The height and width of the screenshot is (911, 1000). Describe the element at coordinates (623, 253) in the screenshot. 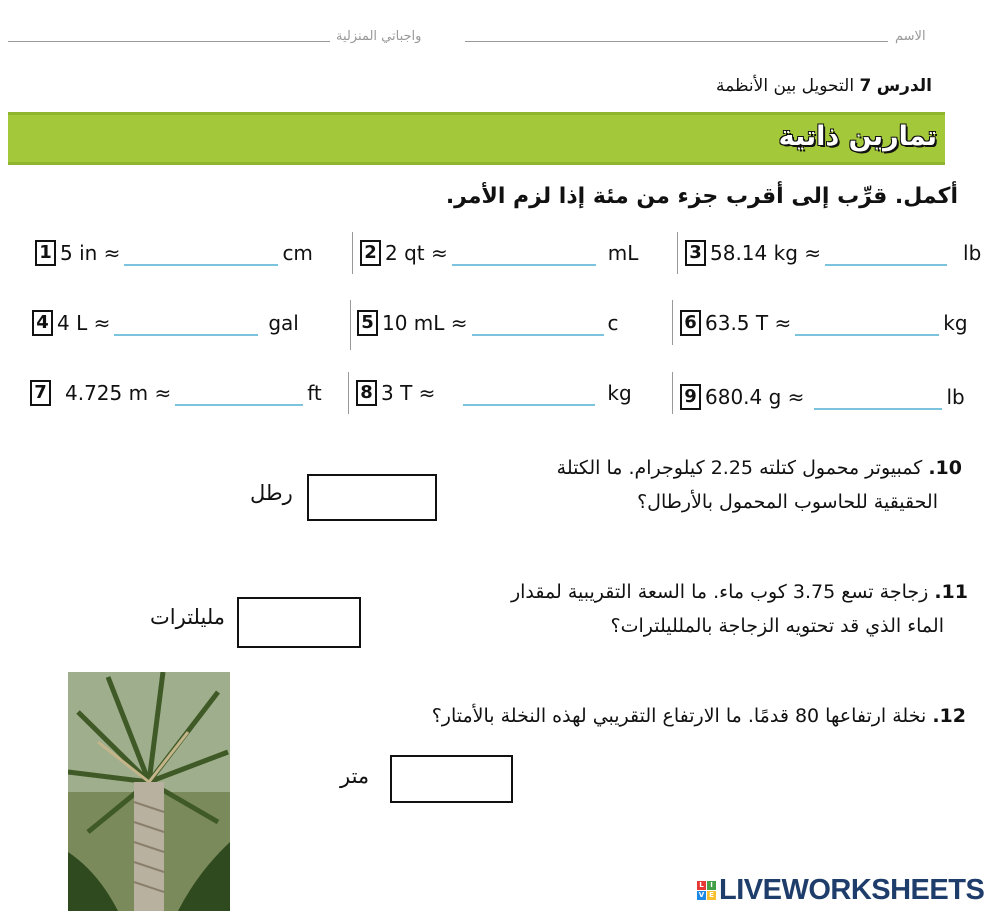

I see `item-unit: mL` at that location.